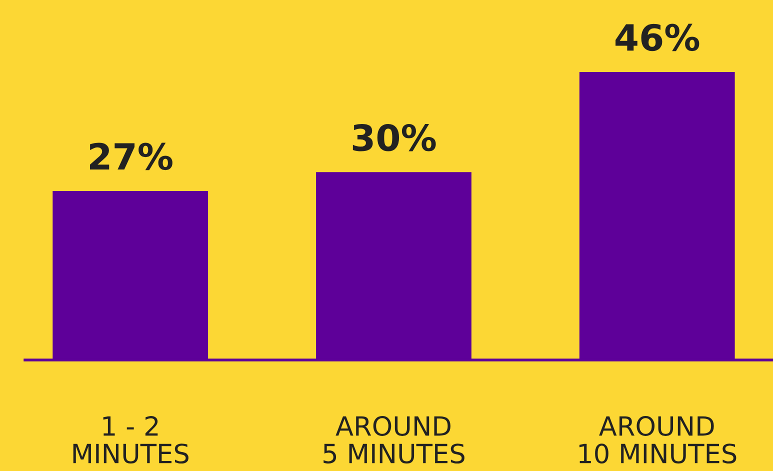  What do you see at coordinates (394, 138) in the screenshot?
I see `data-label: 30%` at bounding box center [394, 138].